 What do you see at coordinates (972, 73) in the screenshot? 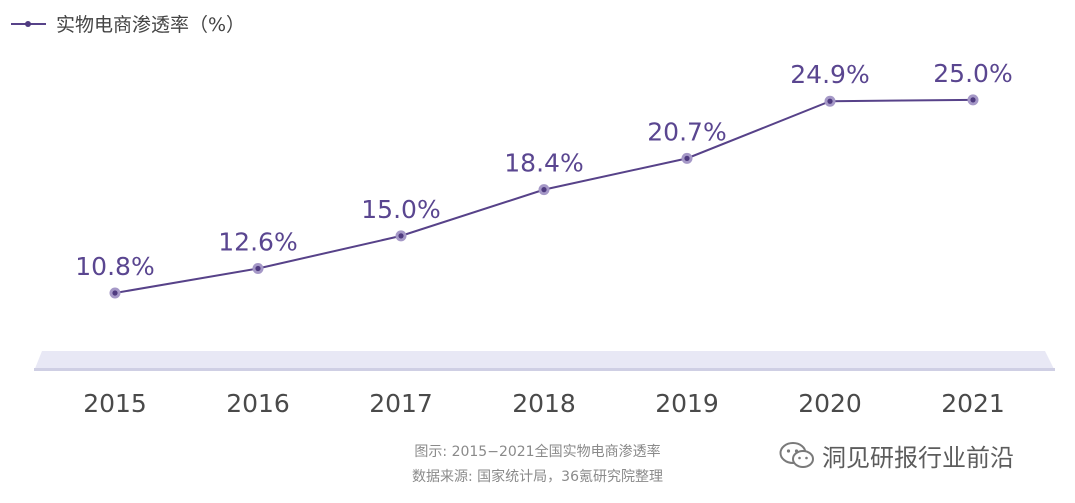
I see `data-label: 25.0%` at bounding box center [972, 73].